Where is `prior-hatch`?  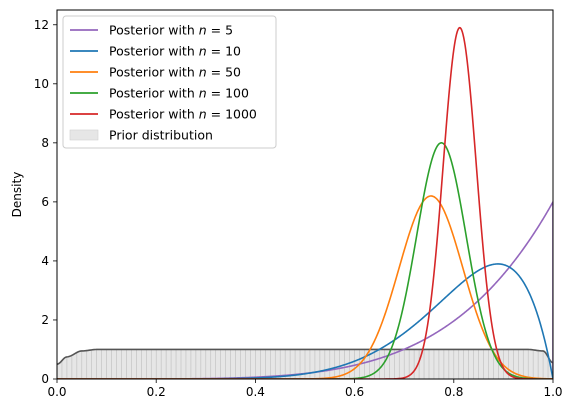 prior-hatch is located at coordinates (305, 364).